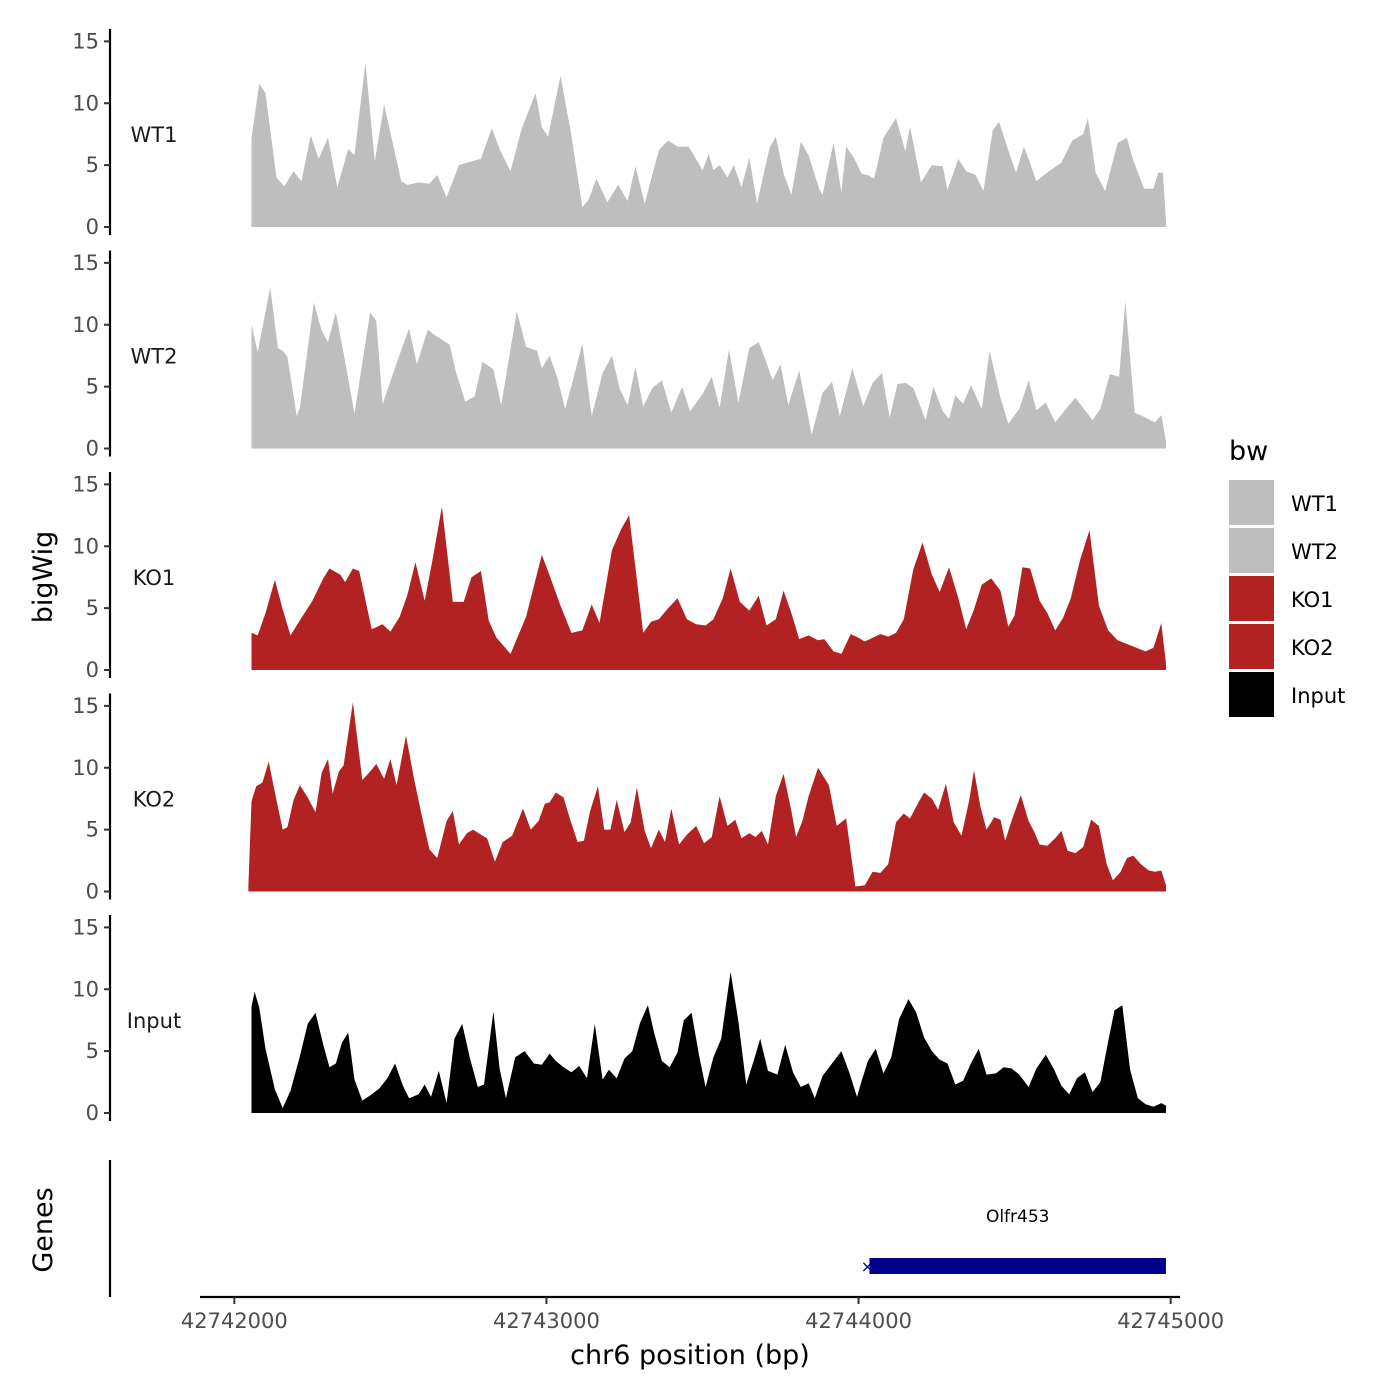 Image resolution: width=1400 pixels, height=1400 pixels. I want to click on gene-olfr453: × Olfr453, so click(1013, 1241).